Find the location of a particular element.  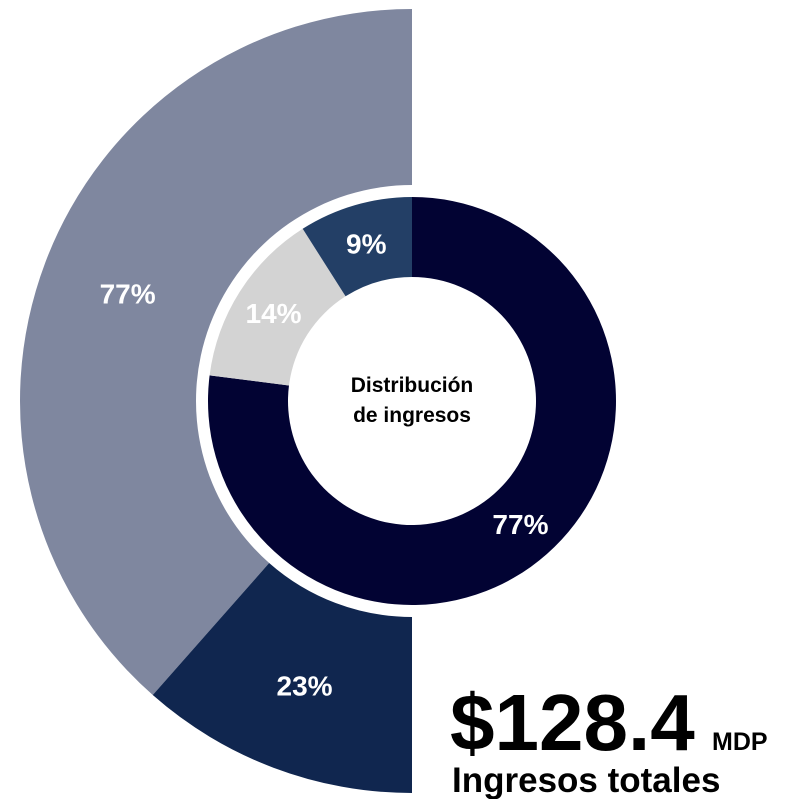

total-unit: MDP is located at coordinates (740, 742).